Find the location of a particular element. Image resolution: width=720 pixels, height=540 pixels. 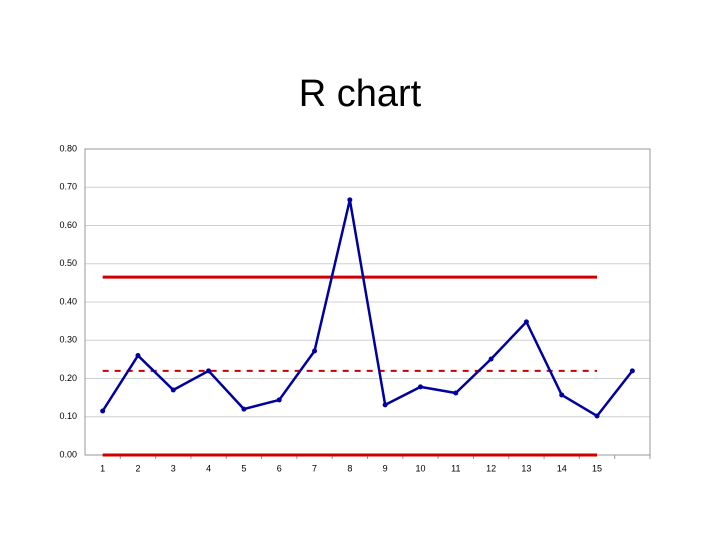

y-tick-label: 0.10 is located at coordinates (68, 416).